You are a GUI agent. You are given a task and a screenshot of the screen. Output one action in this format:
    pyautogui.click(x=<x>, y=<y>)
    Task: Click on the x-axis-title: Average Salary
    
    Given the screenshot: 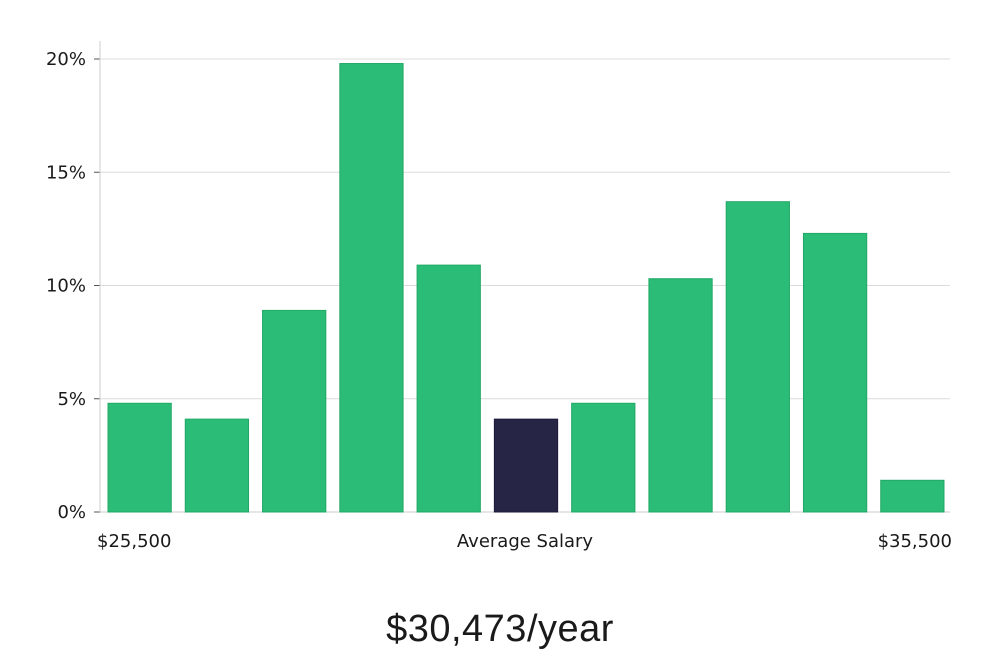 What is the action you would take?
    pyautogui.click(x=525, y=541)
    